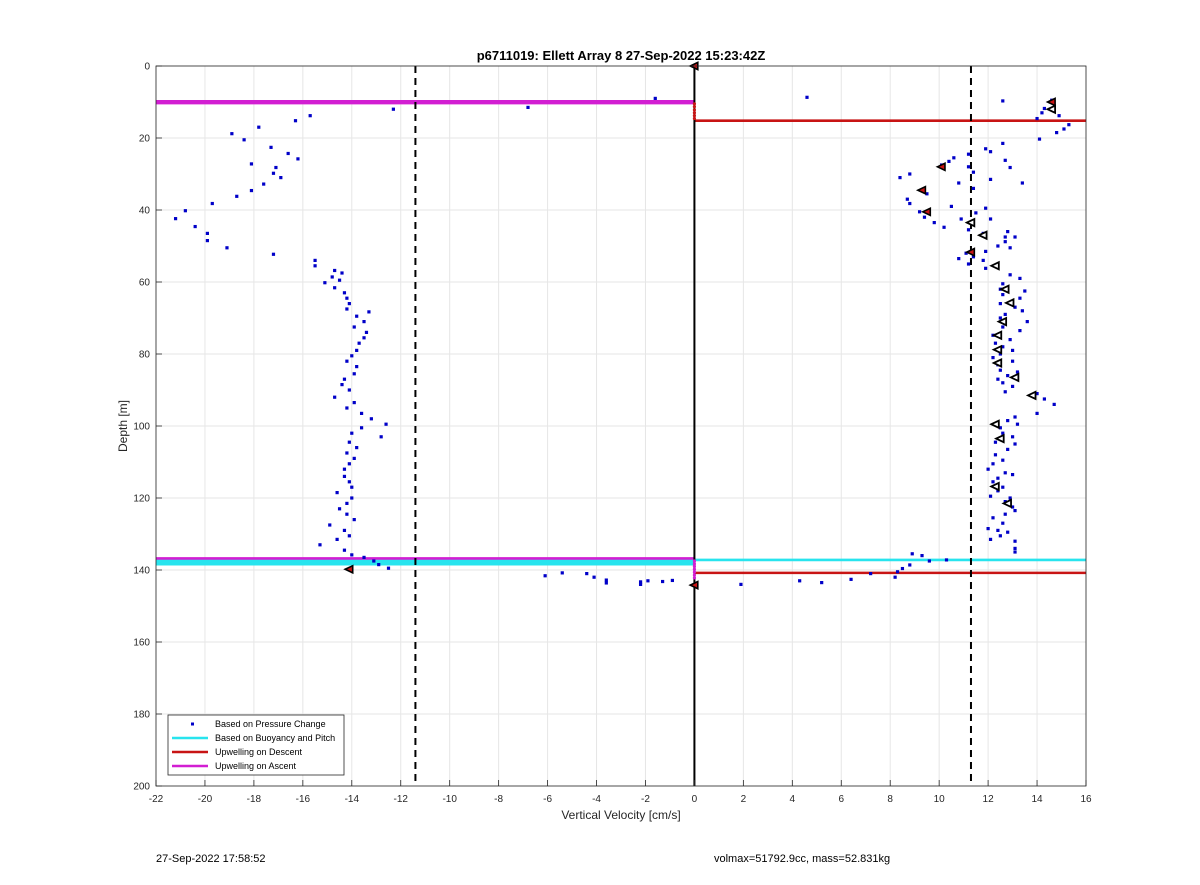 The image size is (1200, 885). I want to click on y-axis-label: Depth [m], so click(123, 426).